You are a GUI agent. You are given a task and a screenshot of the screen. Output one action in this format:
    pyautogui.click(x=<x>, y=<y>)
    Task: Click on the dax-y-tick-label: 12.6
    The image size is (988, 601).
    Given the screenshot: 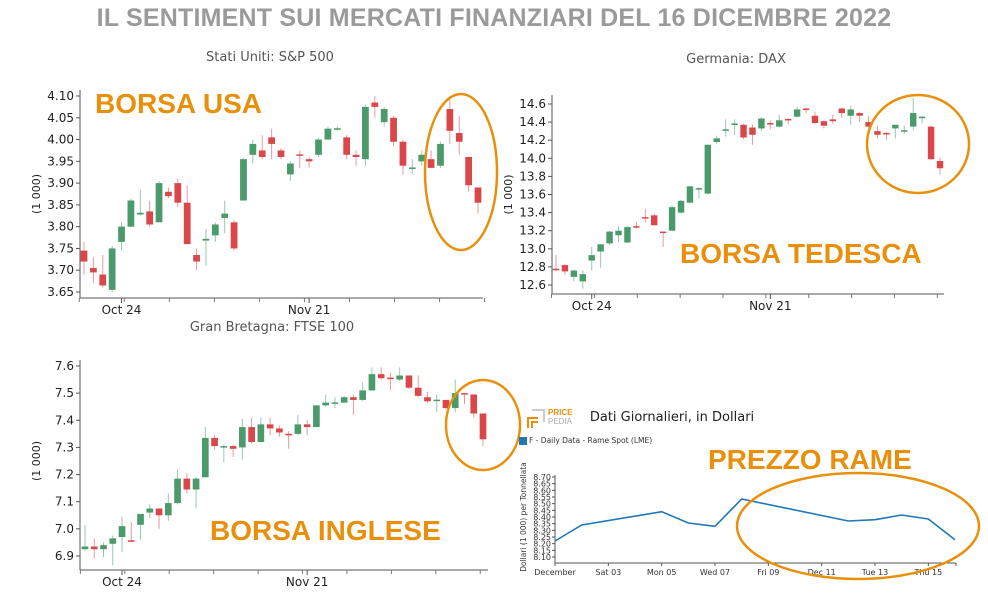 What is the action you would take?
    pyautogui.click(x=532, y=285)
    